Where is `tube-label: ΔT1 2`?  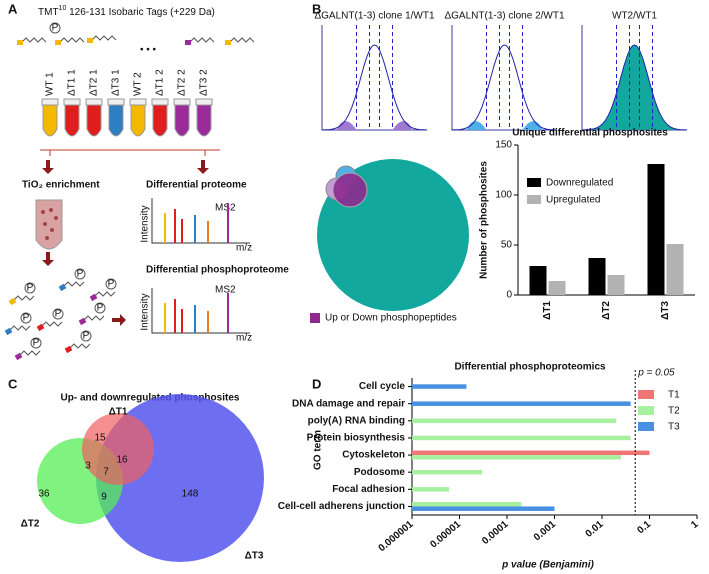 tube-label: ΔT1 2 is located at coordinates (160, 82).